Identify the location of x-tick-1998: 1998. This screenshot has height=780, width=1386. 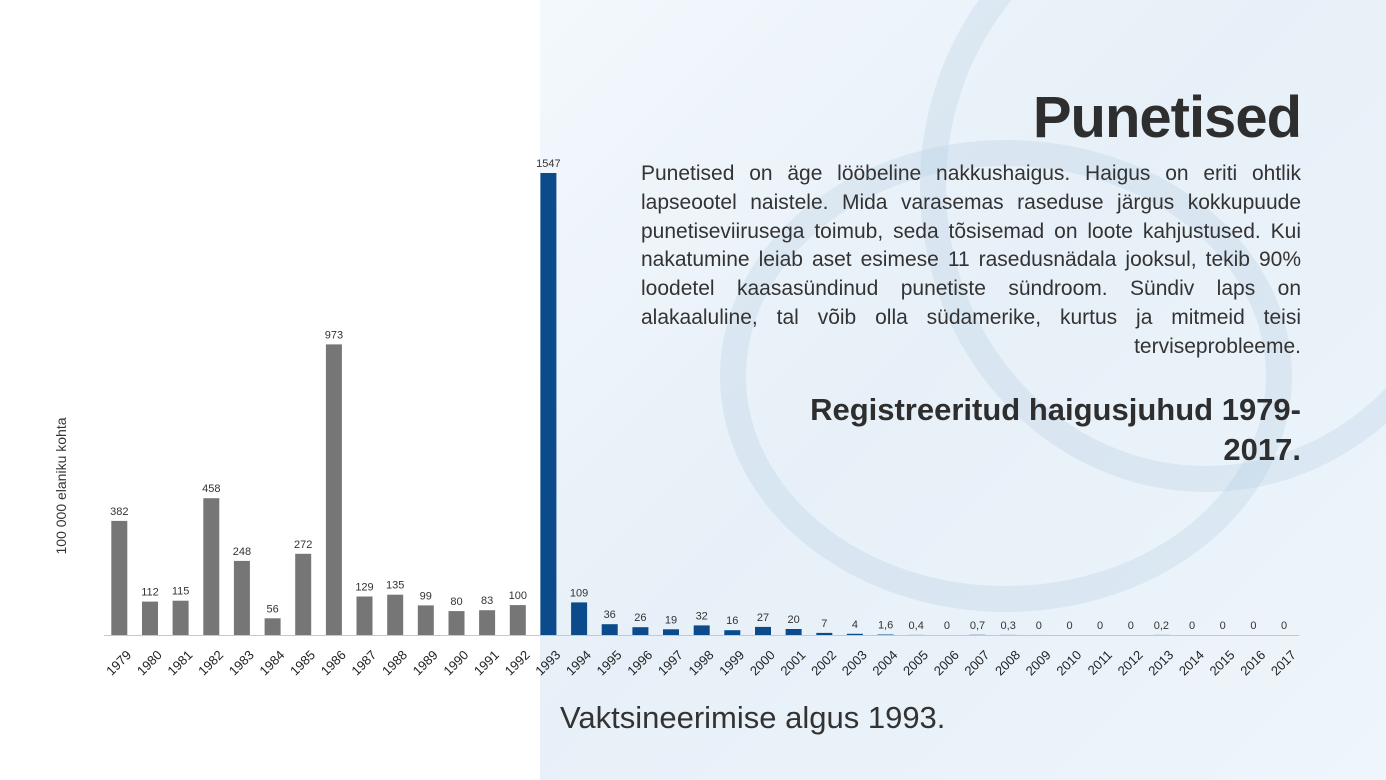
(701, 662).